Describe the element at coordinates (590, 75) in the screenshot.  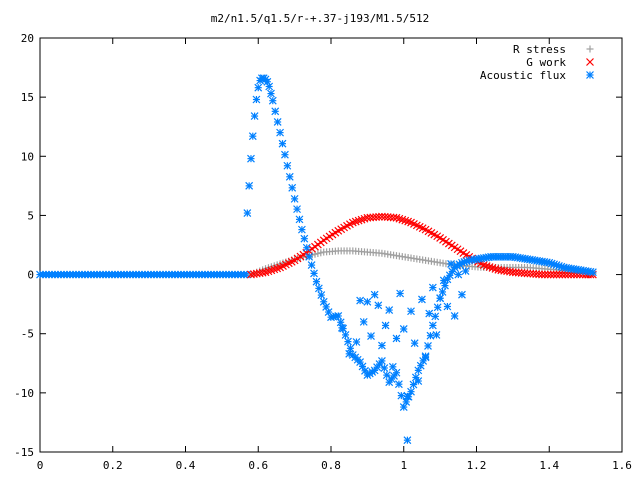
I see `legend-marker-d2` at that location.